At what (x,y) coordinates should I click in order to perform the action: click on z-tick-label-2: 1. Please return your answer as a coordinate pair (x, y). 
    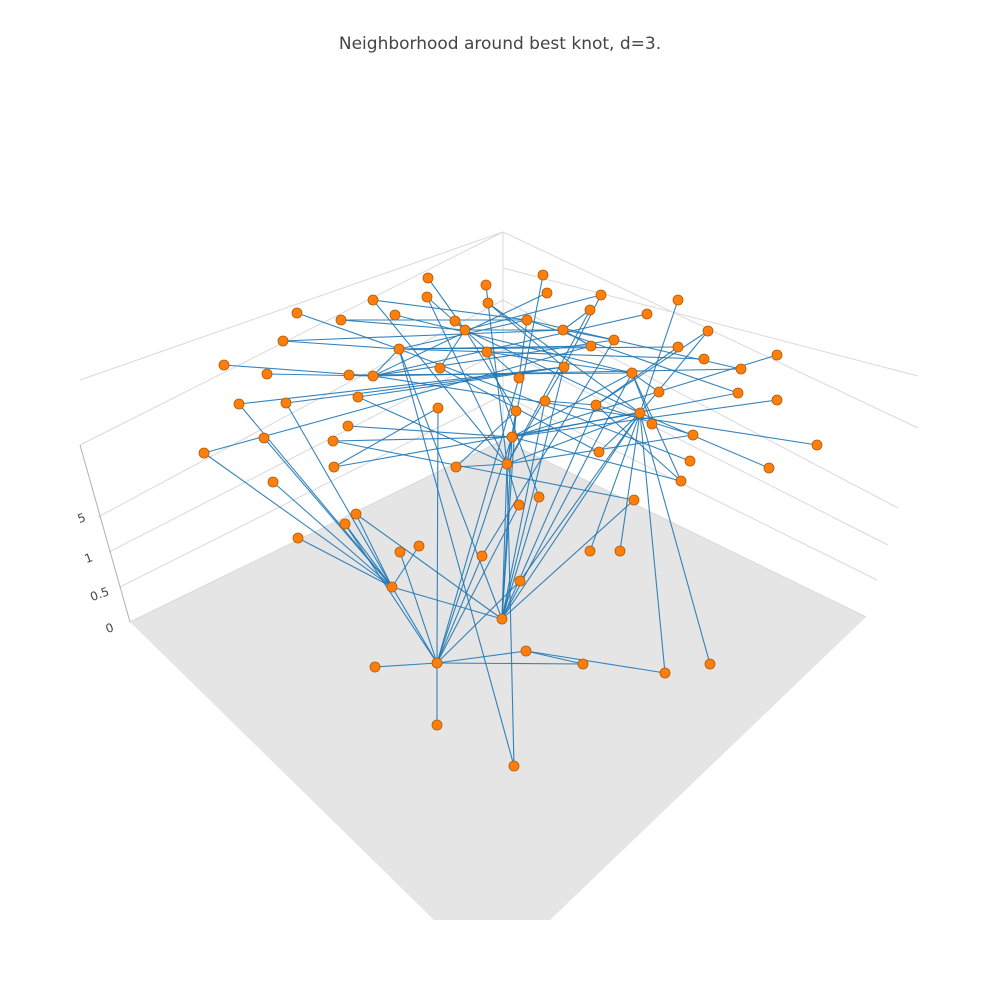
    Looking at the image, I should click on (89, 558).